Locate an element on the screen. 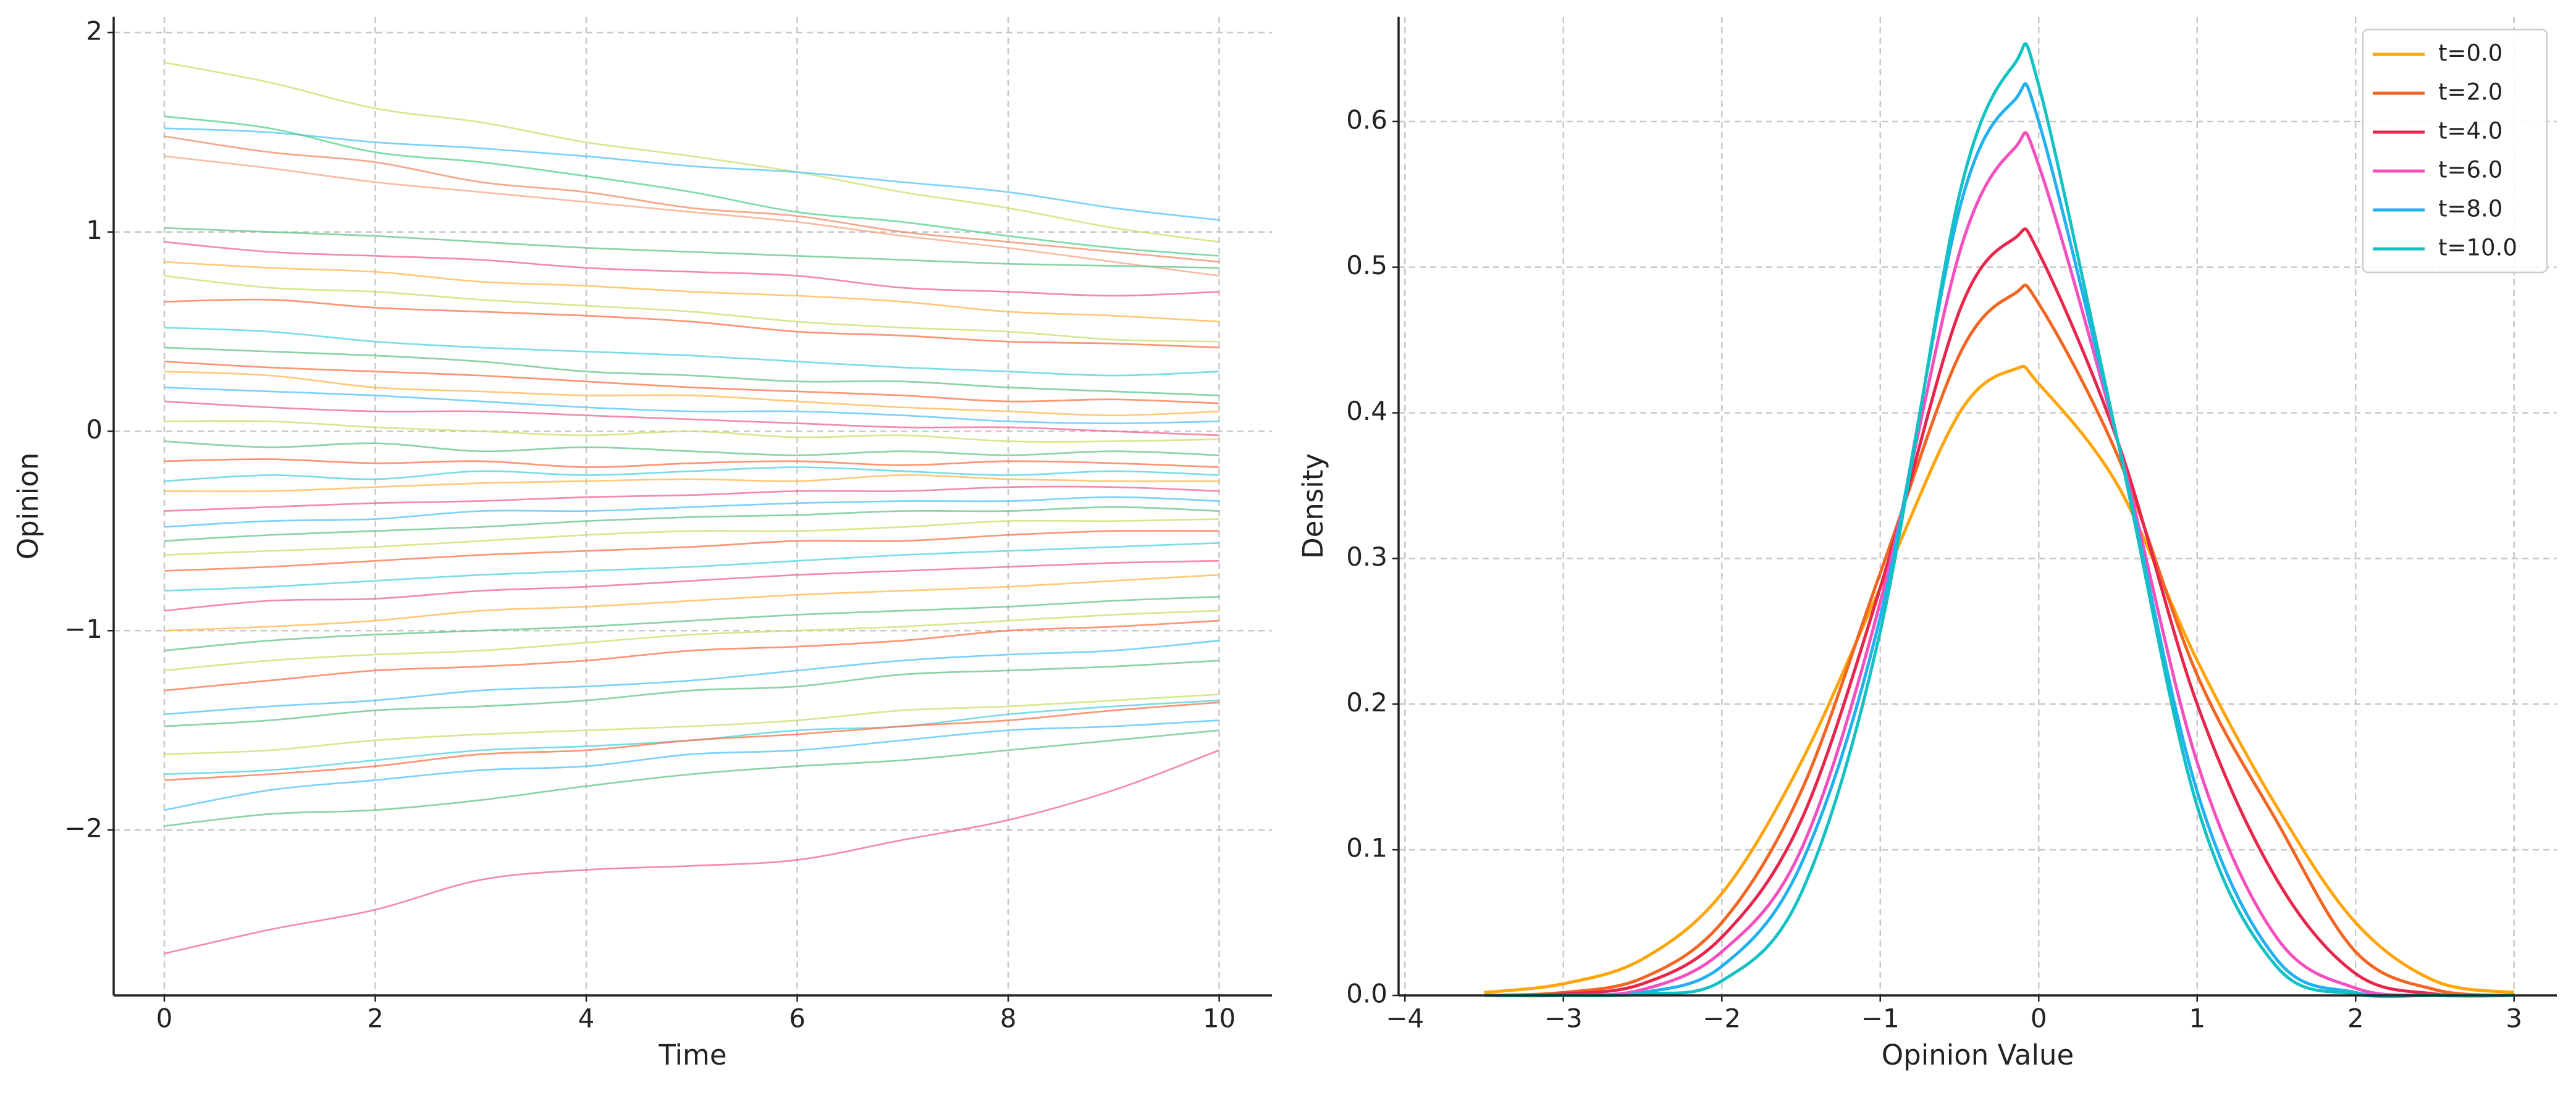 The width and height of the screenshot is (2576, 1093). legend: t=0.0 t=2.0 t=4.0 t=6.0 t=8.0 t=10.0 is located at coordinates (2455, 151).